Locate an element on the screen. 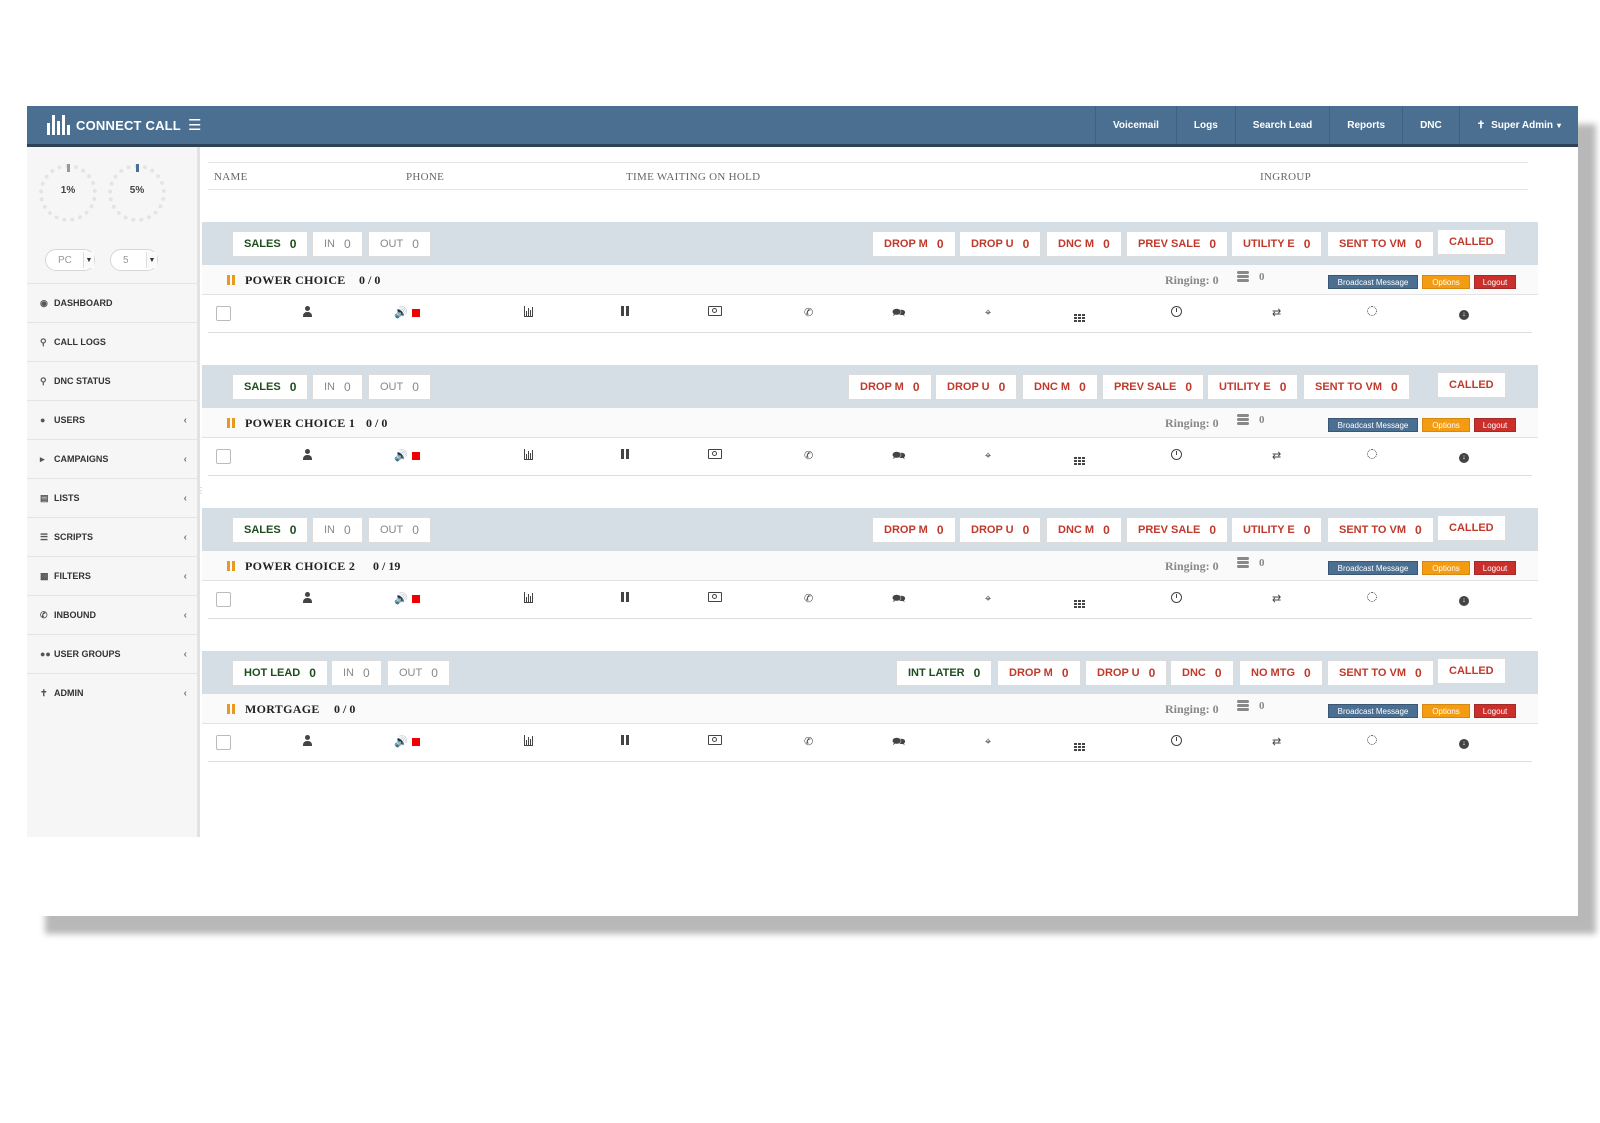  hamburger-icon: ☰ is located at coordinates (195, 125).